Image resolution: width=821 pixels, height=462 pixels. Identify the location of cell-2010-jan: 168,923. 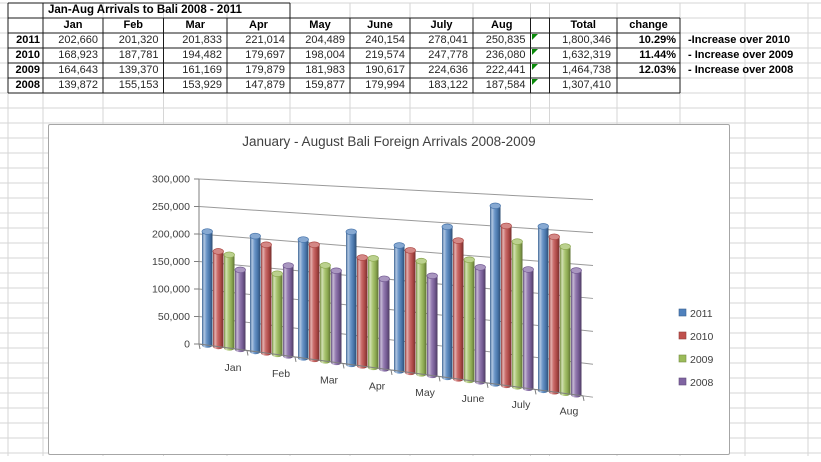
(78, 55).